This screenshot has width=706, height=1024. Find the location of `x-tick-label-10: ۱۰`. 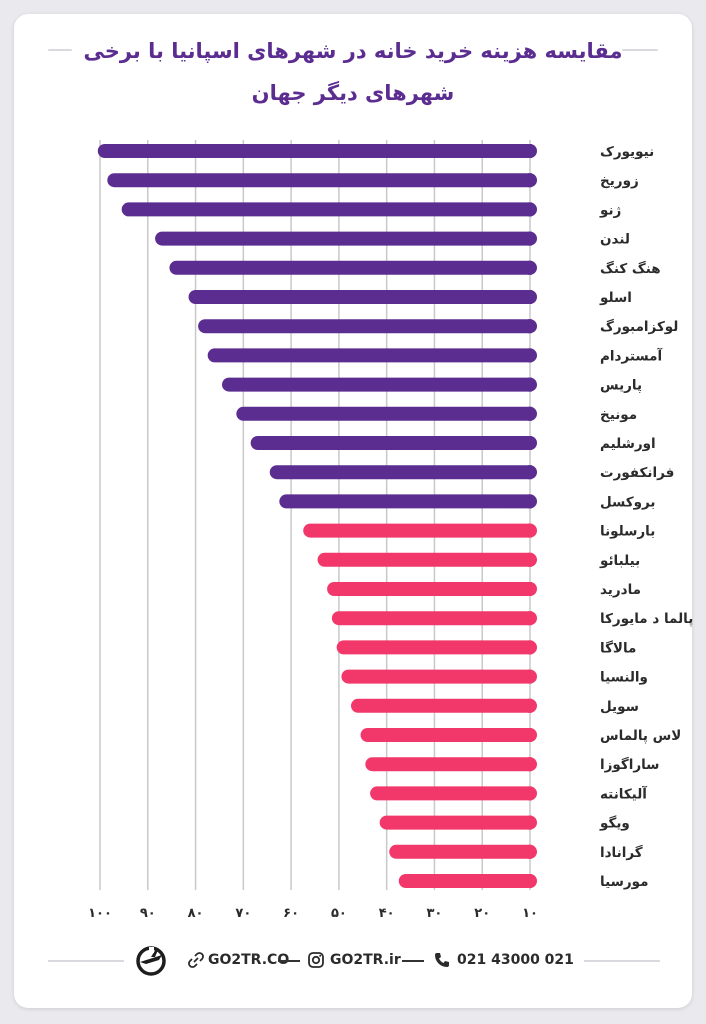

x-tick-label-10: ۱۰ is located at coordinates (530, 913).